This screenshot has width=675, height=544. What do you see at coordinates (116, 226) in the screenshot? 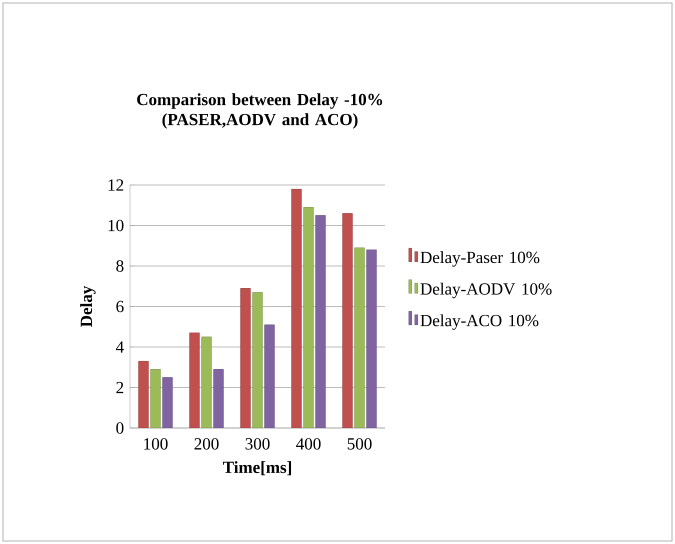
I see `y-tick-label: 10` at bounding box center [116, 226].